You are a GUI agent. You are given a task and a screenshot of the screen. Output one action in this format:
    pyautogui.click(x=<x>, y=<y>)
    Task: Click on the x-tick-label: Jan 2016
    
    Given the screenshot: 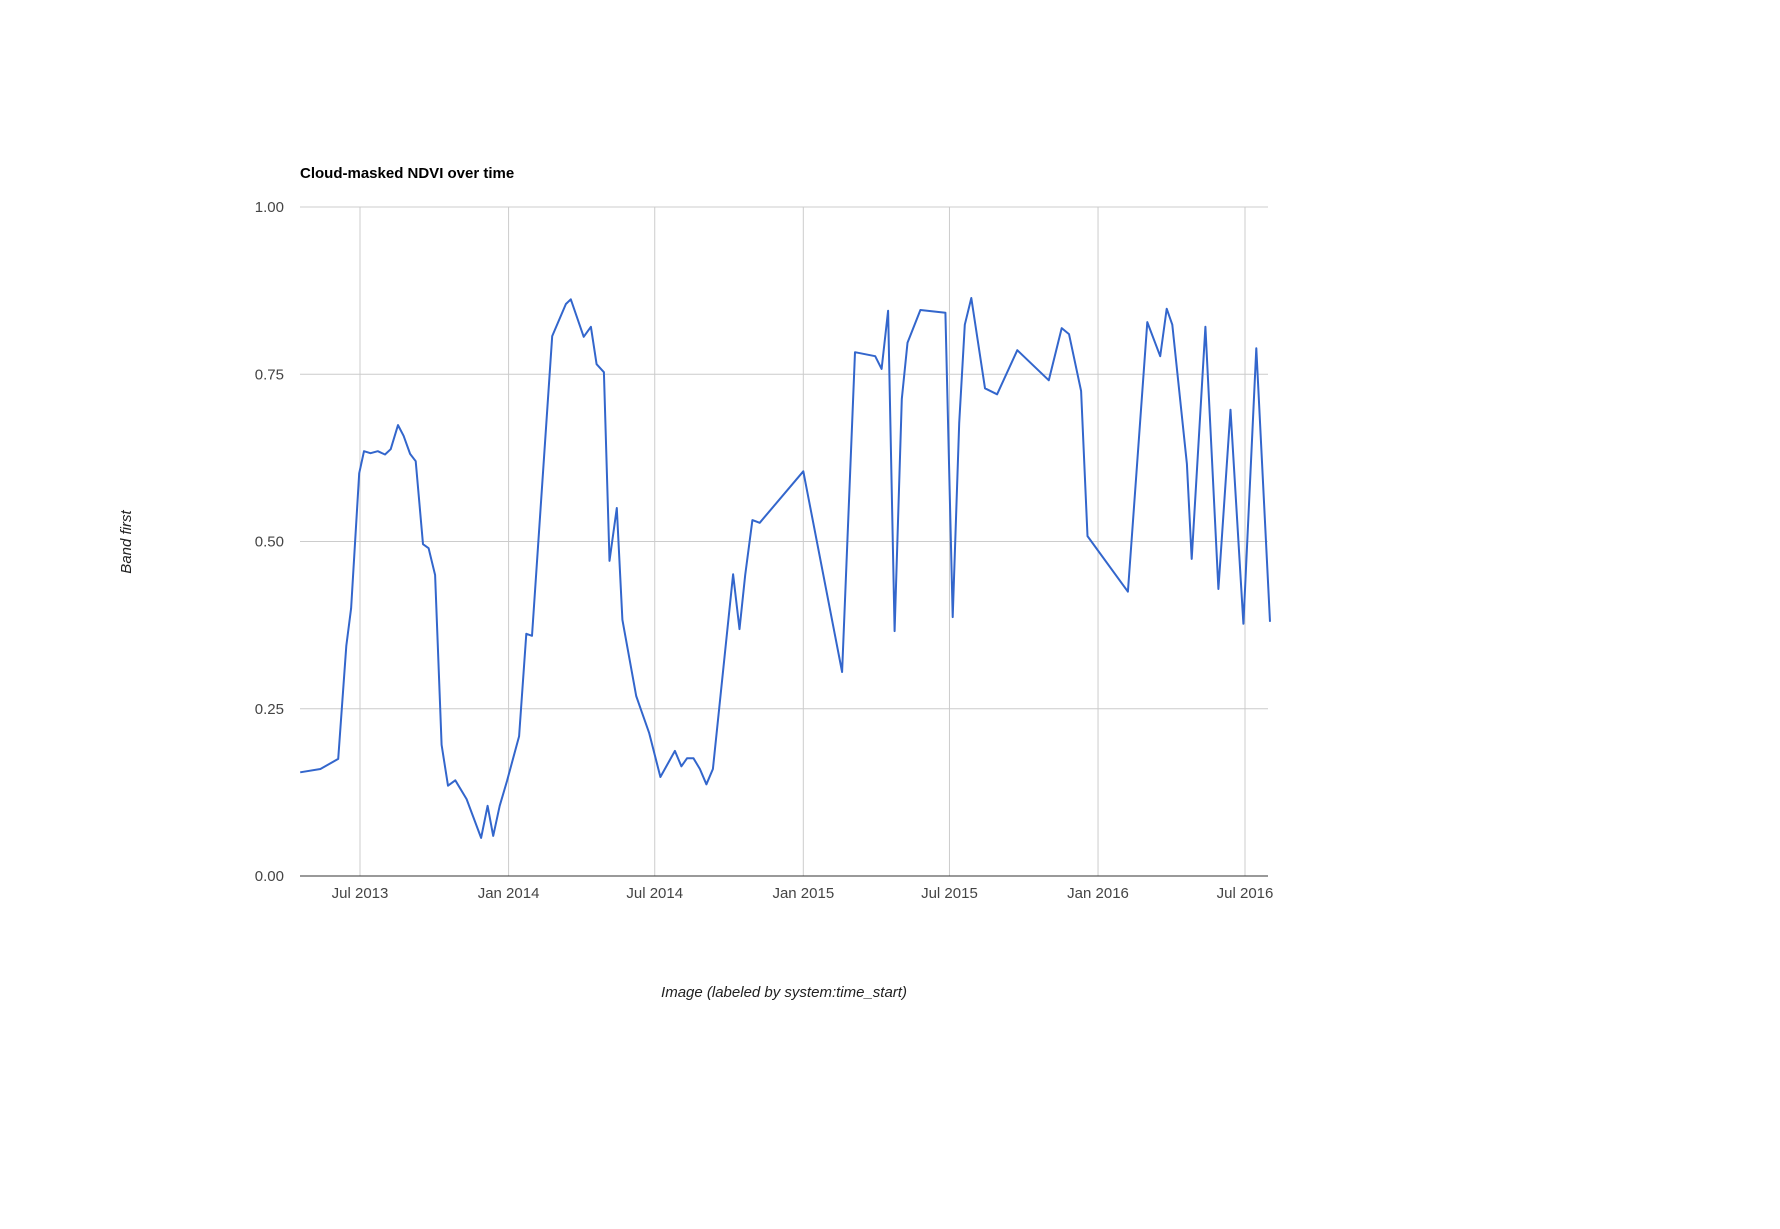 What is the action you would take?
    pyautogui.click(x=1098, y=893)
    